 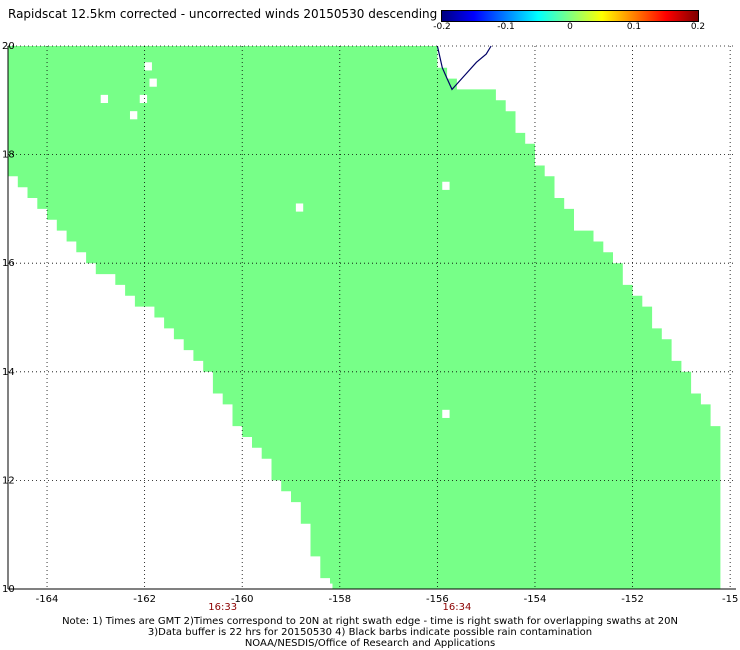 I want to click on coastline-hawaii, so click(x=464, y=68).